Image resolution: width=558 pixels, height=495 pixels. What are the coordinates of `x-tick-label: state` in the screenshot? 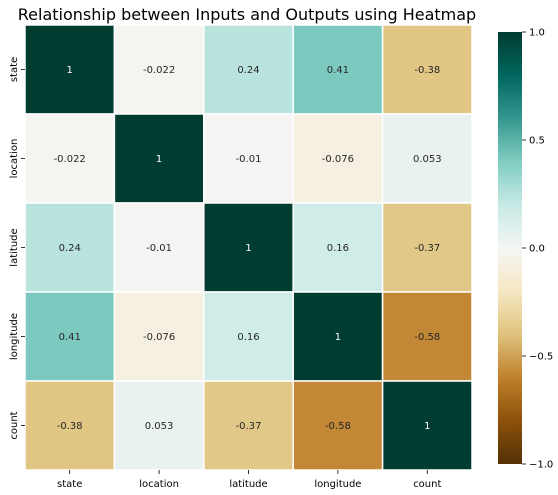 It's located at (69, 484).